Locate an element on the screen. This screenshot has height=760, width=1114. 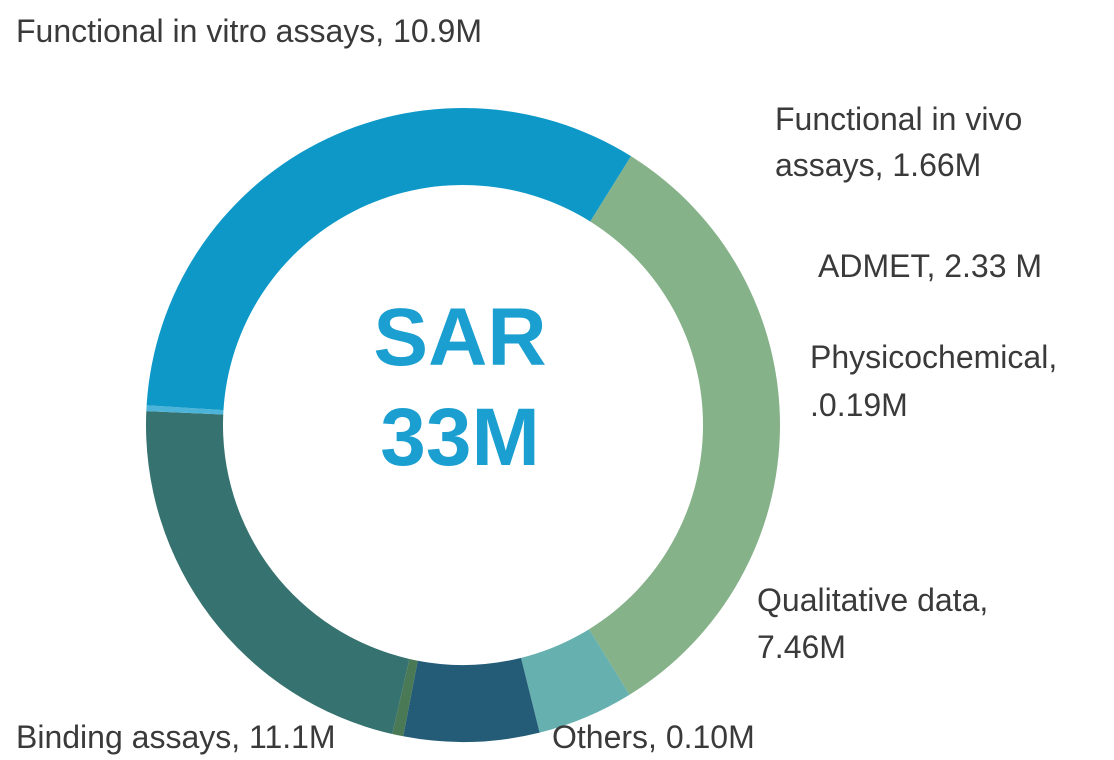
label-qualitative-data-line2: 7.46M is located at coordinates (801, 647).